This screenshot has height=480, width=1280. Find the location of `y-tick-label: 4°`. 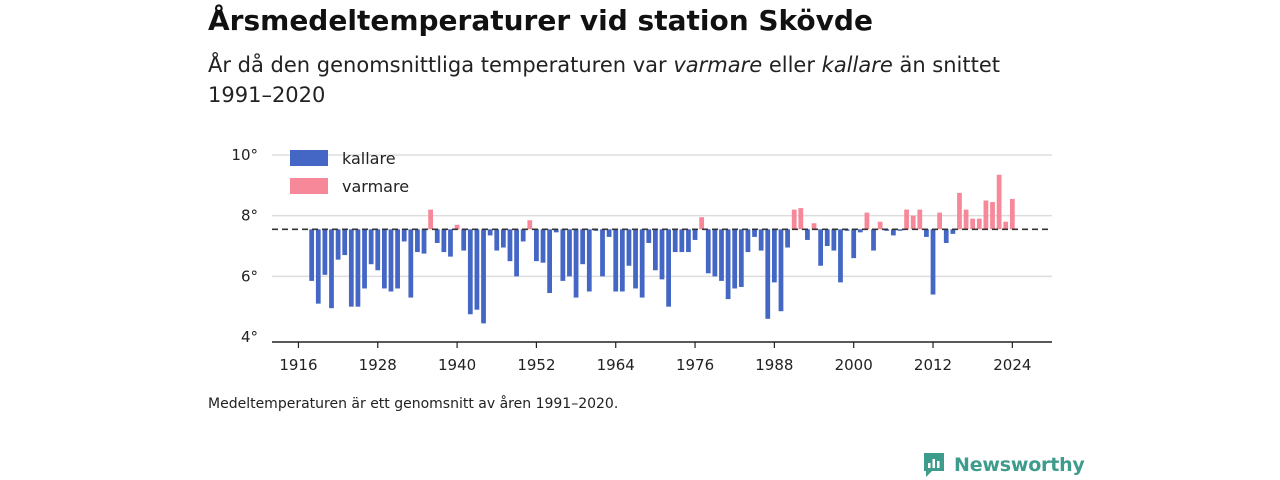

y-tick-label: 4° is located at coordinates (249, 337).